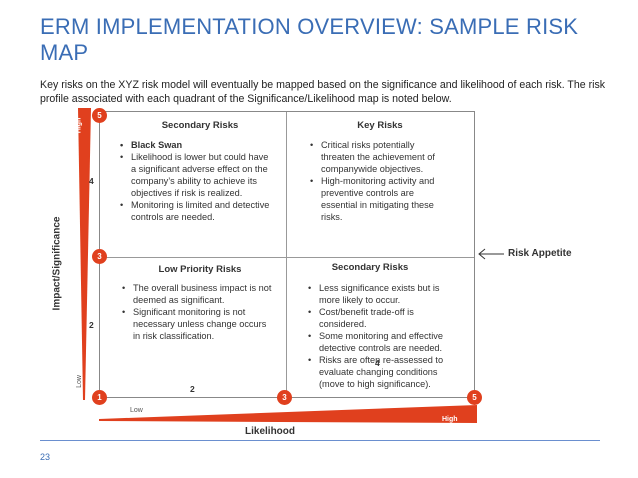 This screenshot has width=638, height=478. I want to click on y-marker-3: 3, so click(99, 256).